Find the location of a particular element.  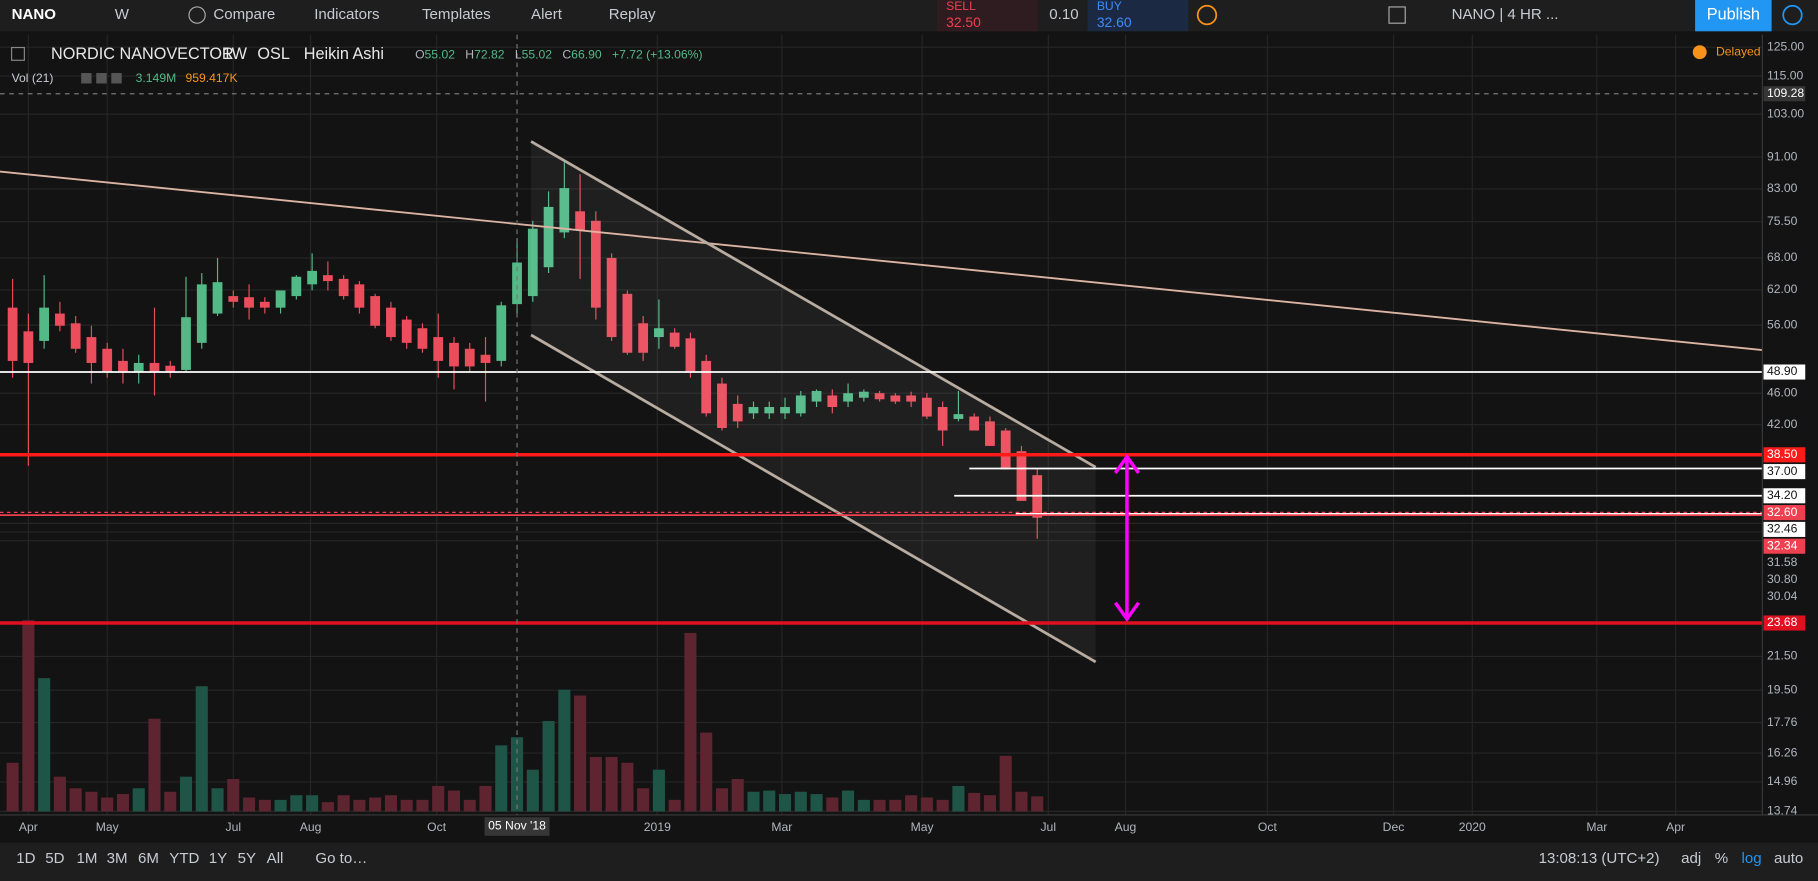

range-button: 5D is located at coordinates (54, 858).